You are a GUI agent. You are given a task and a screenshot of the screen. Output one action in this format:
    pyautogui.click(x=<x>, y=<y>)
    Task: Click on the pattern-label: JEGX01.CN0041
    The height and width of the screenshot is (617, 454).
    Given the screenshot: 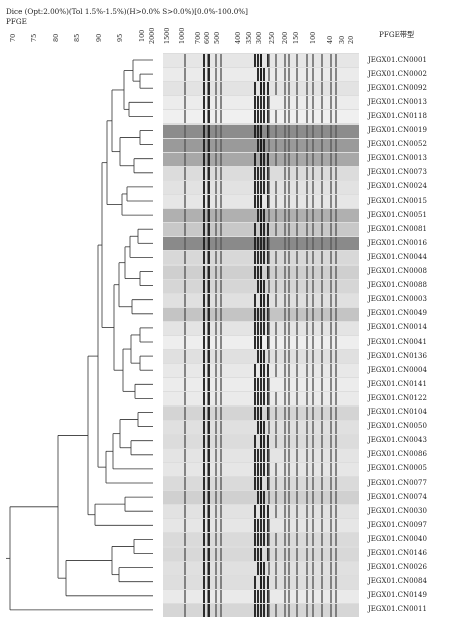 What is the action you would take?
    pyautogui.click(x=397, y=341)
    